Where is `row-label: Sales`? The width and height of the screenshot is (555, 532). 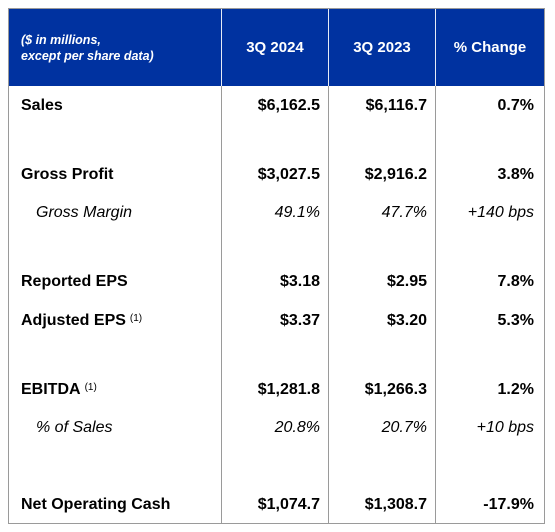
row-label: Sales is located at coordinates (42, 105).